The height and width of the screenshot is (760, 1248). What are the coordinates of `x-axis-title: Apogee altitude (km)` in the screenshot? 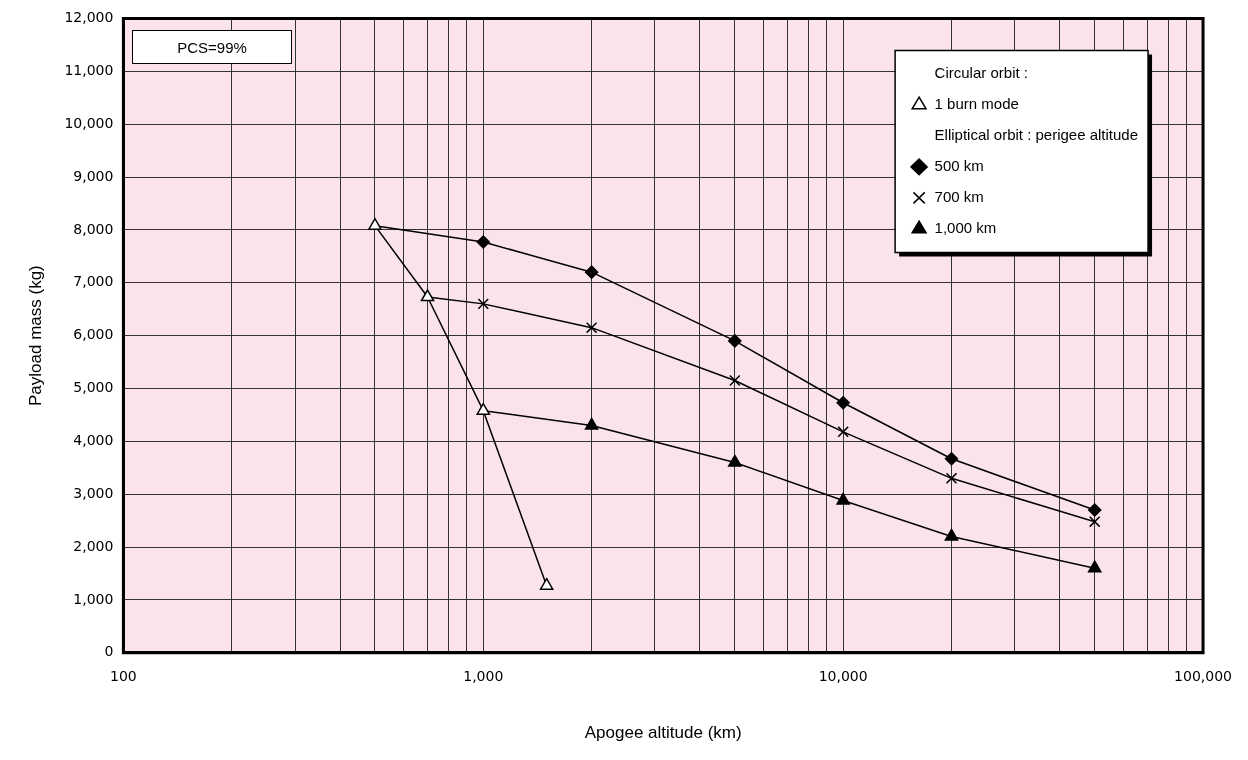 It's located at (663, 733).